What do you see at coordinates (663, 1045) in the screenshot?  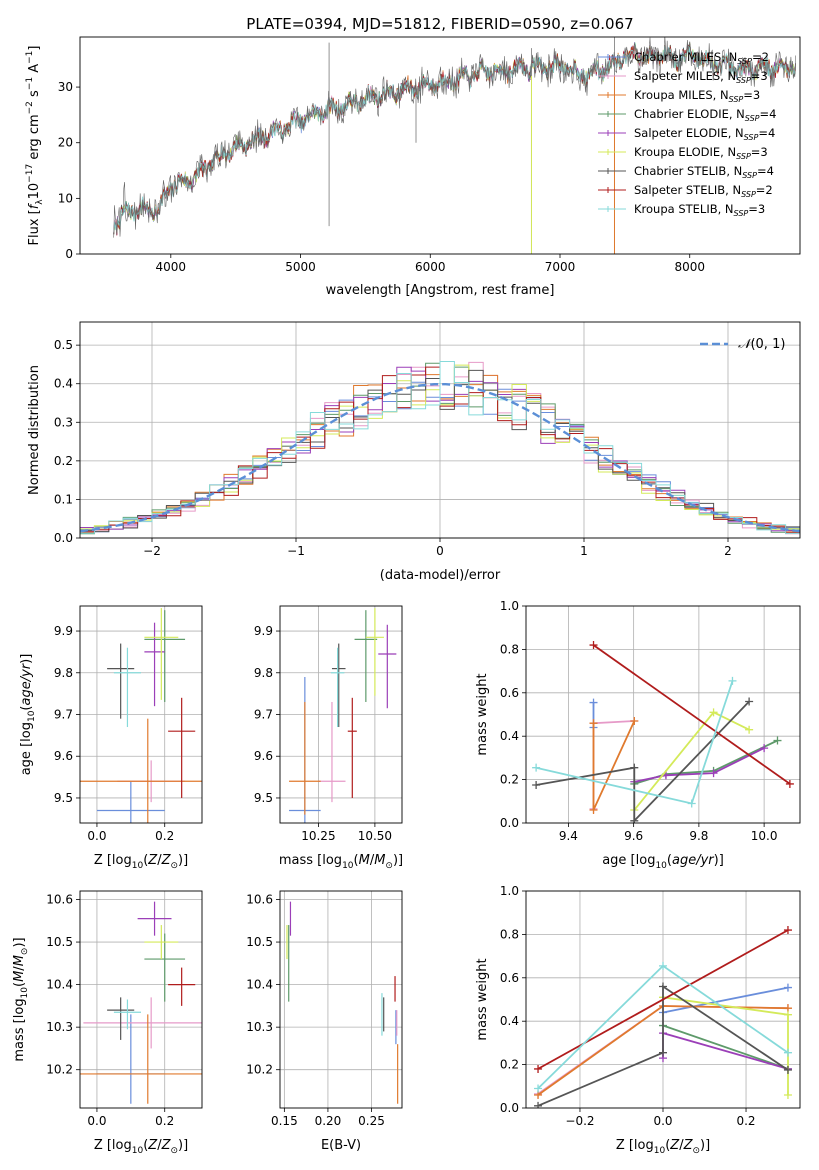 I see `weight-series-chabrier-stelib` at bounding box center [663, 1045].